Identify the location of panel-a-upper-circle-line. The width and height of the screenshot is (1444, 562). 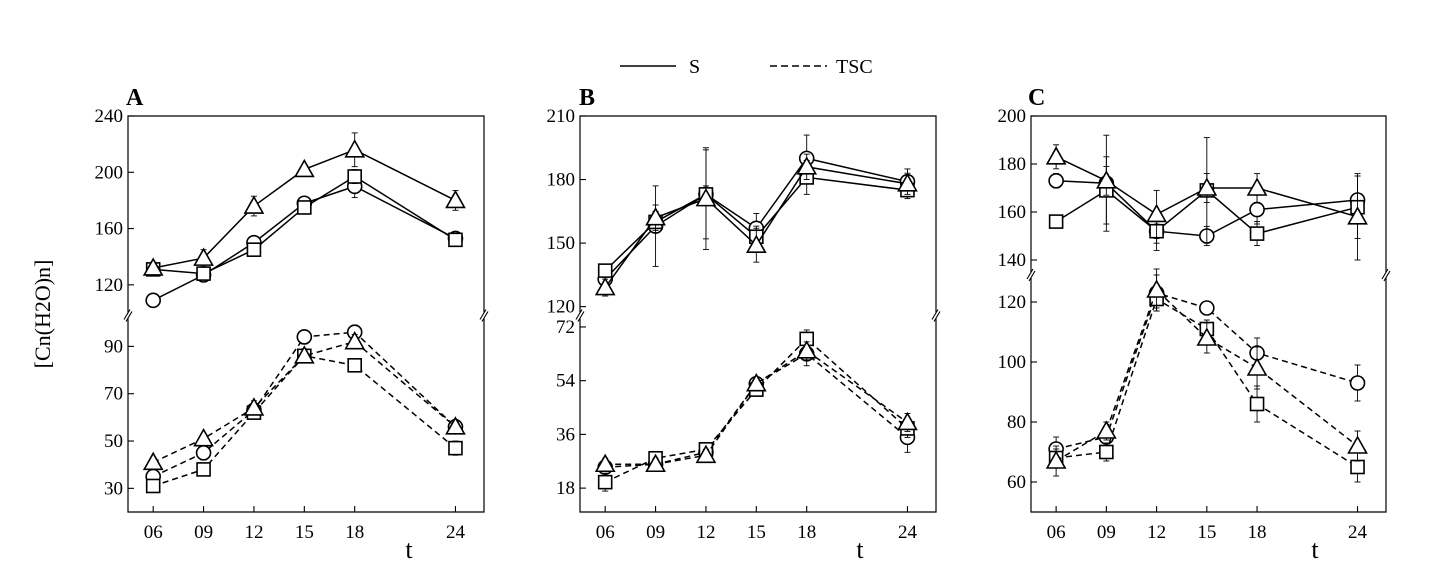
(304, 243).